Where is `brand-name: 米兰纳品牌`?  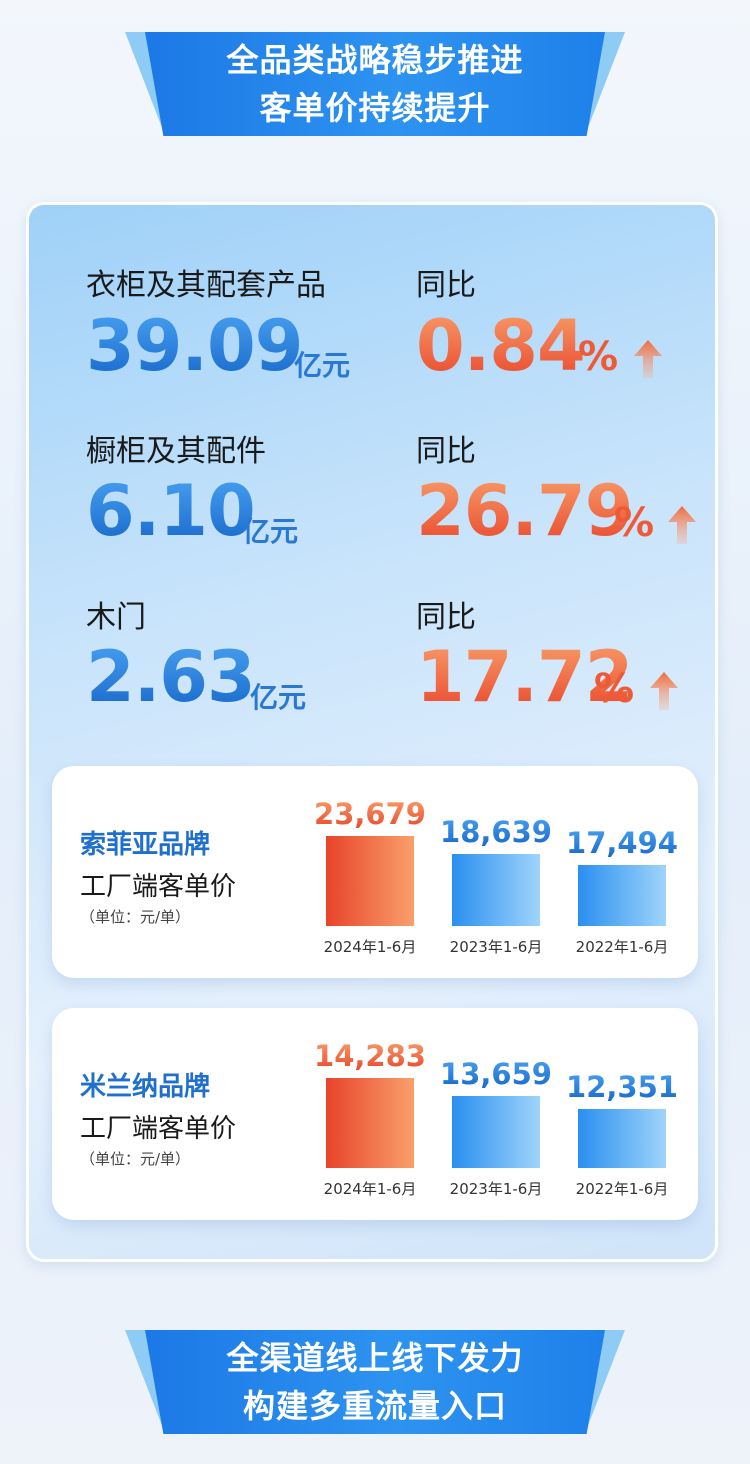
brand-name: 米兰纳品牌 is located at coordinates (145, 1087).